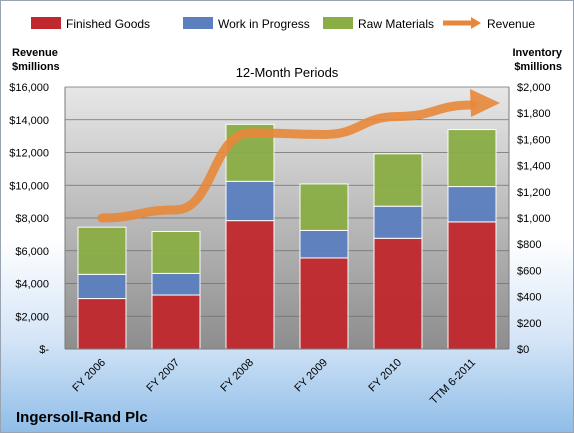 This screenshot has height=433, width=574. What do you see at coordinates (32, 317) in the screenshot?
I see `left-tick-label: $2,000` at bounding box center [32, 317].